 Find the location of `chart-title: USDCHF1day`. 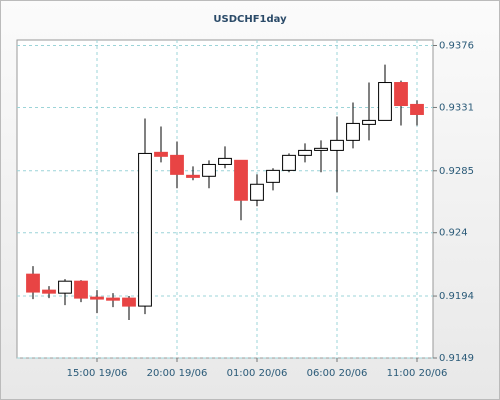

chart-title: USDCHF1day is located at coordinates (250, 19).